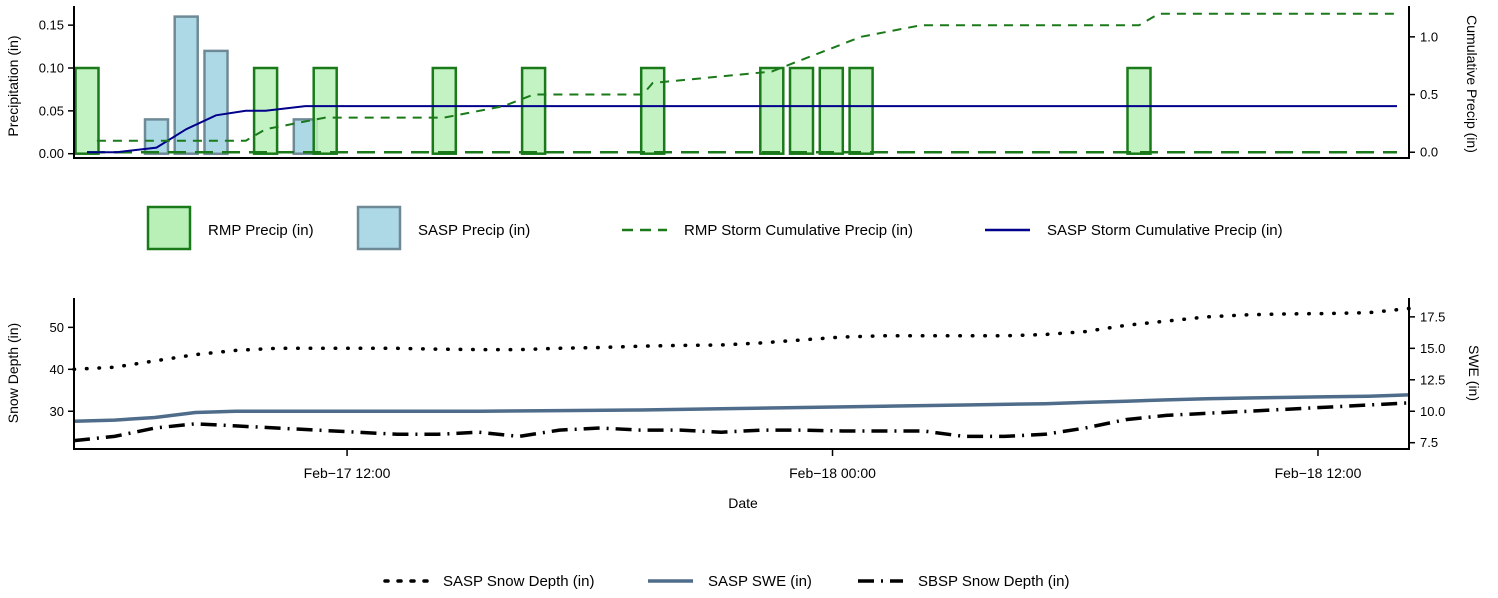 The height and width of the screenshot is (598, 1498). What do you see at coordinates (518, 581) in the screenshot?
I see `legend-label-sasp-depth: SASP Snow Depth (in)` at bounding box center [518, 581].